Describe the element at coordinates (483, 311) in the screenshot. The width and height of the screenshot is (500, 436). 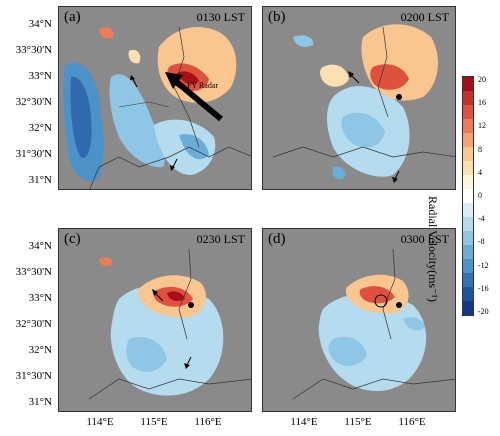
I see `colorbar-tick-label: -20` at that location.